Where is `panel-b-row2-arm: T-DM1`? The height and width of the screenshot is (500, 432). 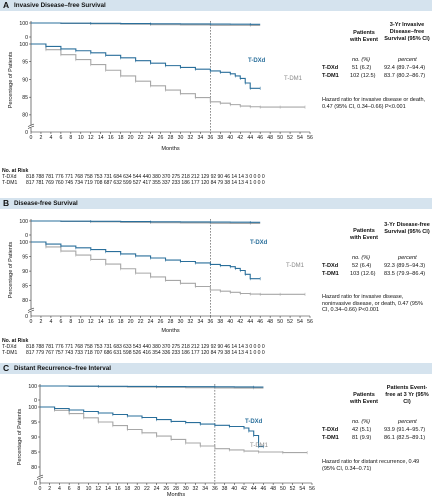 panel-b-row2-arm: T-DM1 is located at coordinates (330, 274).